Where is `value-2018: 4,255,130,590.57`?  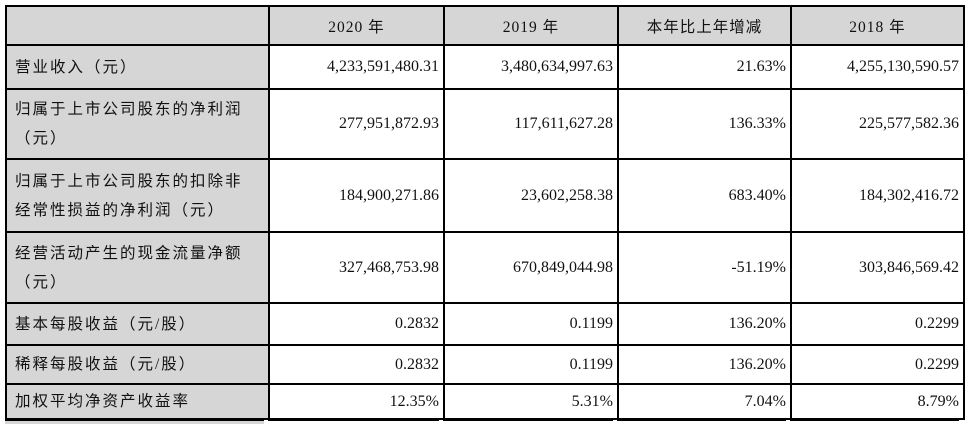 value-2018: 4,255,130,590.57 is located at coordinates (877, 67).